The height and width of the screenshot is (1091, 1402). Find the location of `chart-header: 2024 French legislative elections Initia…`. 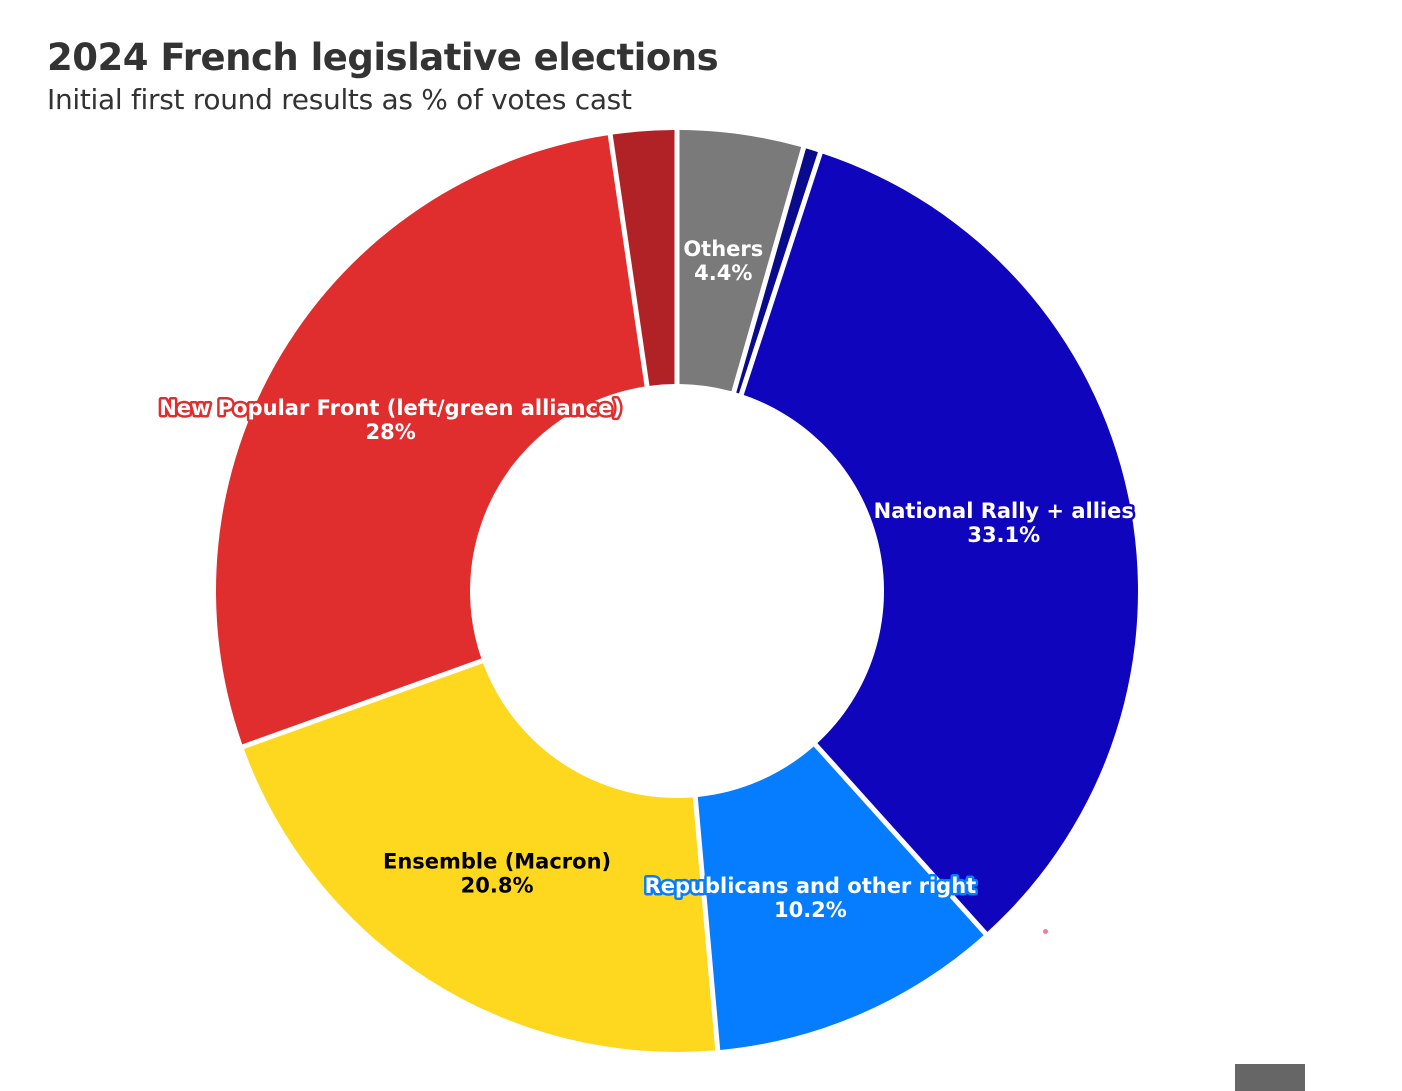

chart-header: 2024 French legislative elections Initia… is located at coordinates (497, 76).